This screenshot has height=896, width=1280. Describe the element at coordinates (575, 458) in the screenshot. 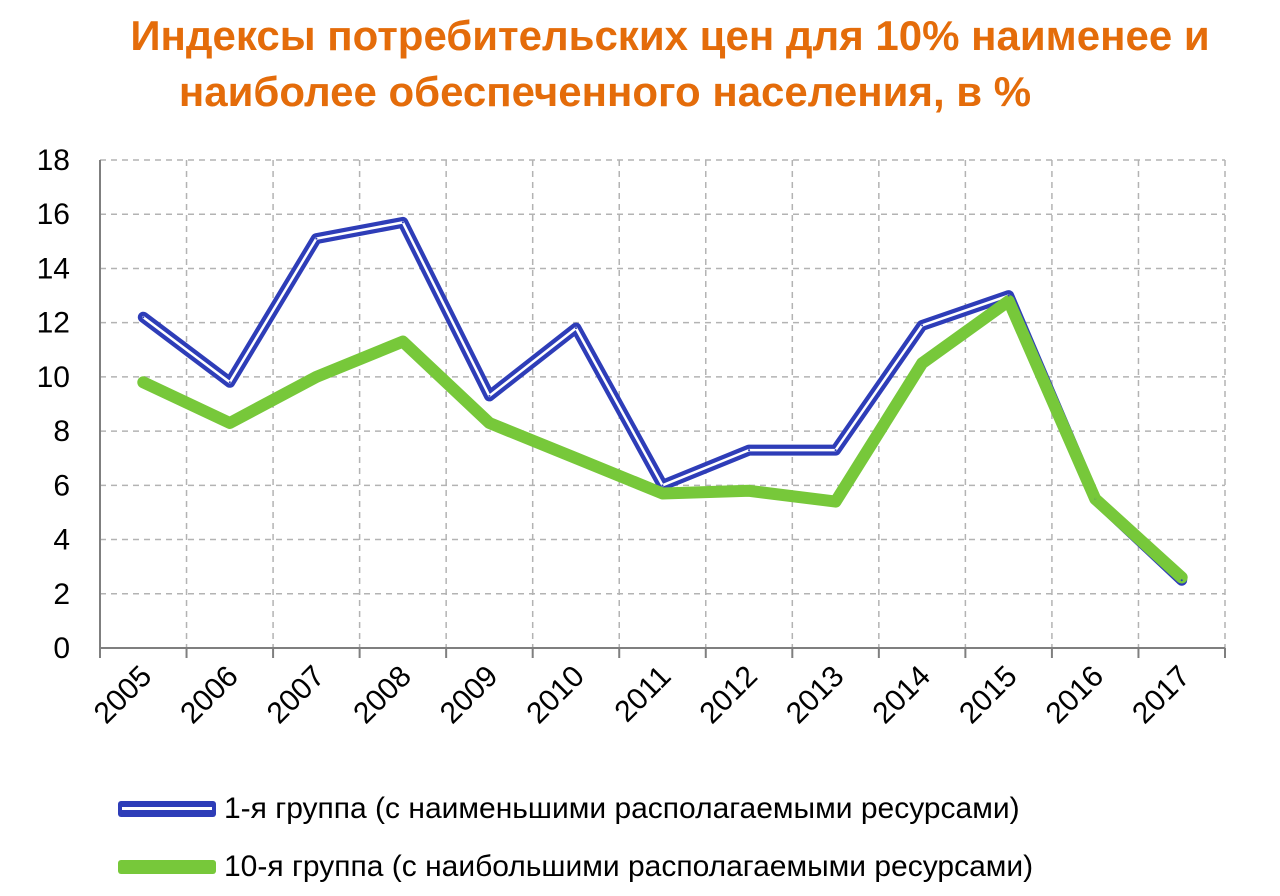

I see `series-2-point-2010` at that location.